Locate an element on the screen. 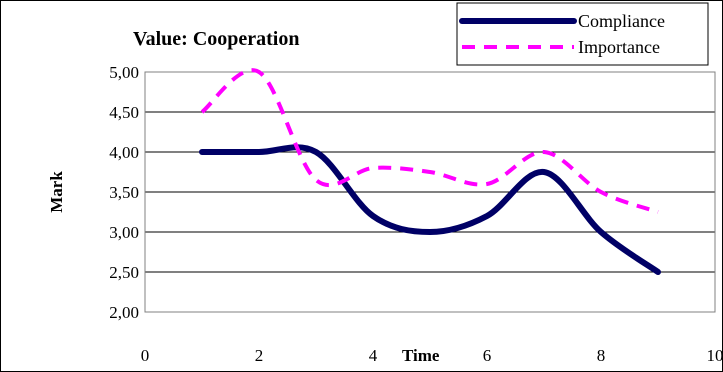  legend-entry-importance: Importance is located at coordinates (619, 47).